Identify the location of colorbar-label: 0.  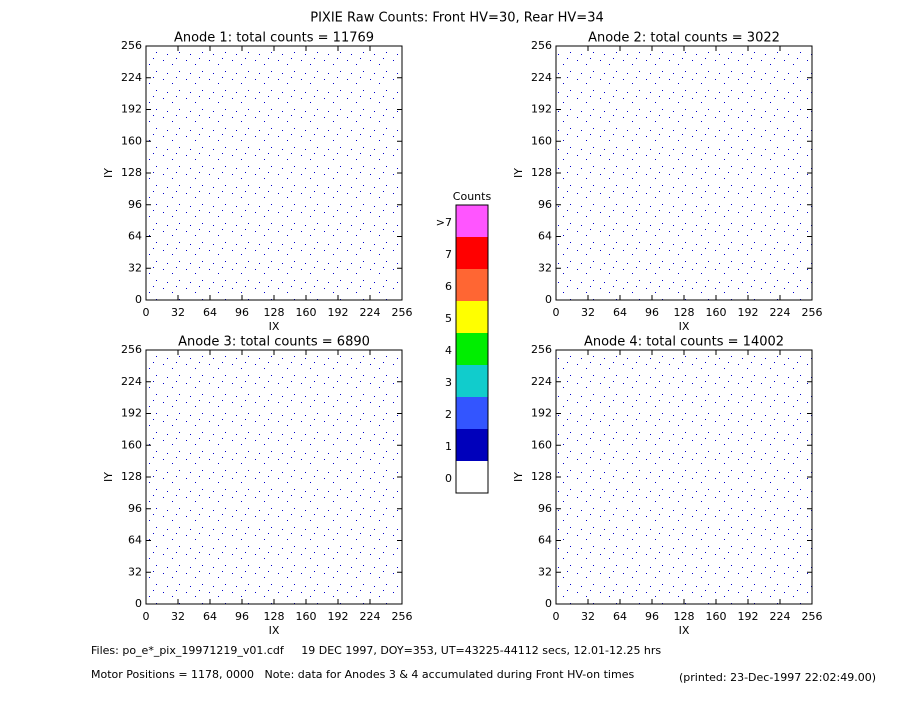
(448, 478).